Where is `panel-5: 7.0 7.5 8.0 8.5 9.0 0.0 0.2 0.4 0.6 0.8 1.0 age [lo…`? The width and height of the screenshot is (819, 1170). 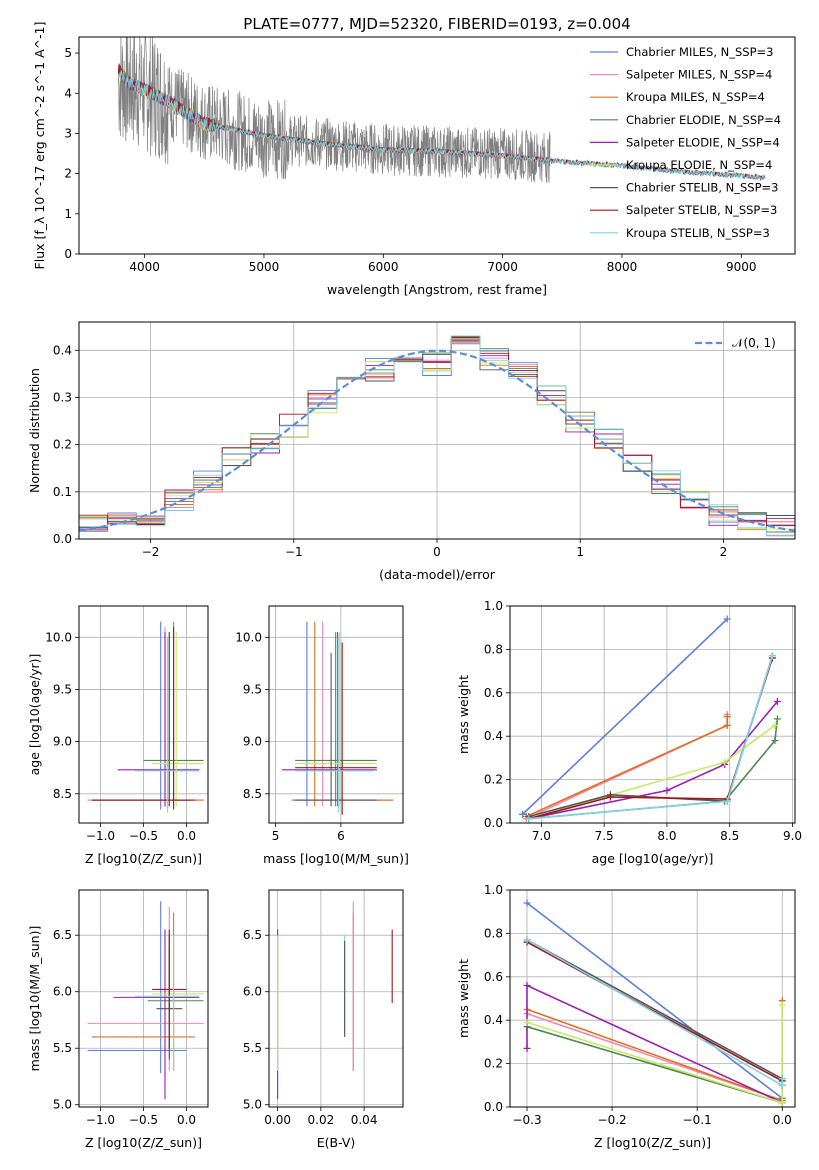
panel-5: 7.0 7.5 8.0 8.5 9.0 0.0 0.2 0.4 0.6 0.8 1.0 age [lo… is located at coordinates (629, 732).